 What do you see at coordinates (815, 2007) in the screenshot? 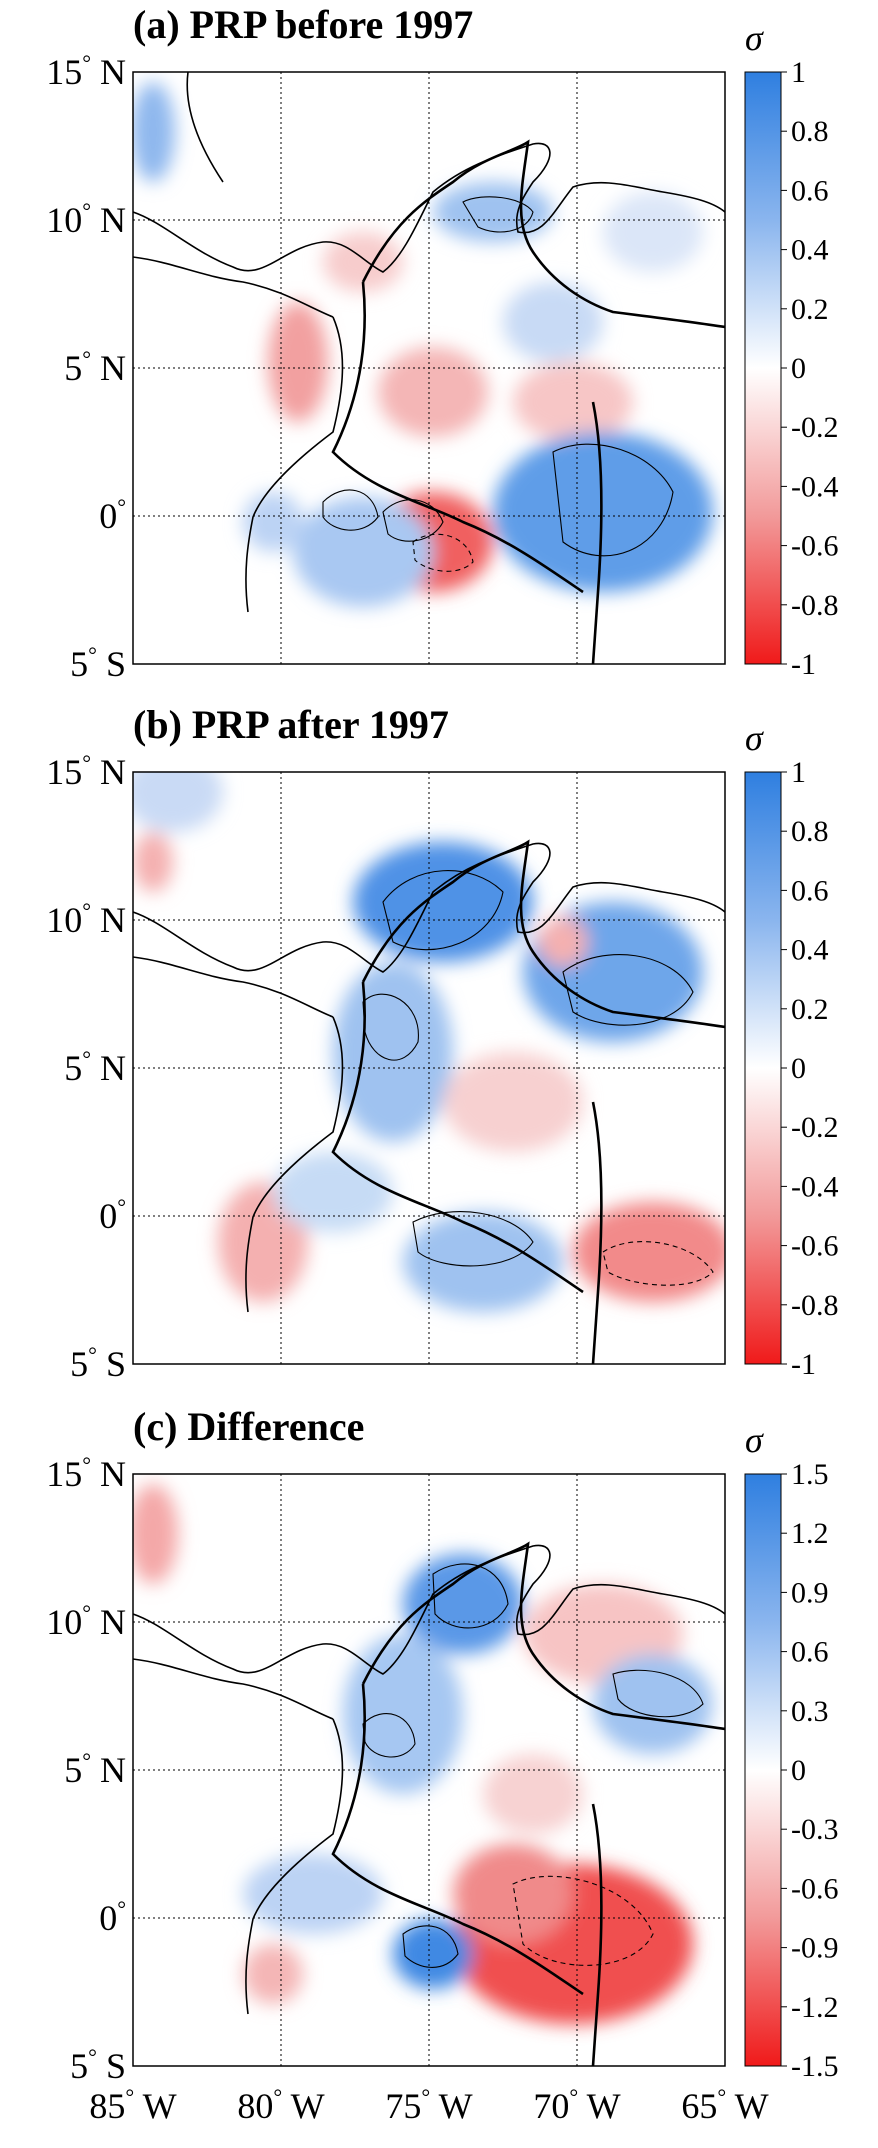
I see `colorbar-tick-label: -1.2` at bounding box center [815, 2007].